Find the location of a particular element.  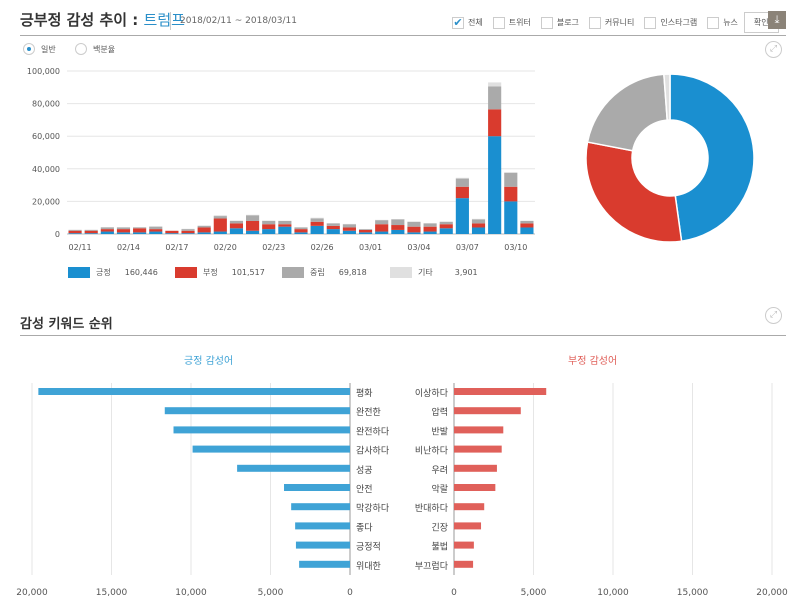

radio-selected is located at coordinates (29, 49).